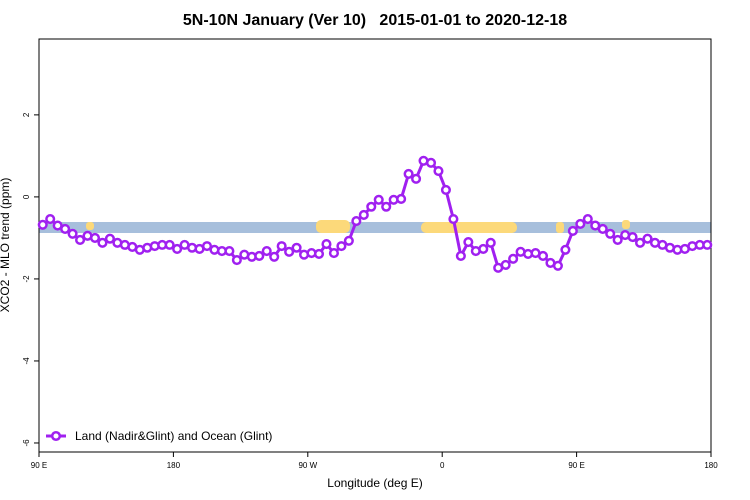 The width and height of the screenshot is (750, 500). Describe the element at coordinates (26, 443) in the screenshot. I see `y-tick-label: -6` at that location.